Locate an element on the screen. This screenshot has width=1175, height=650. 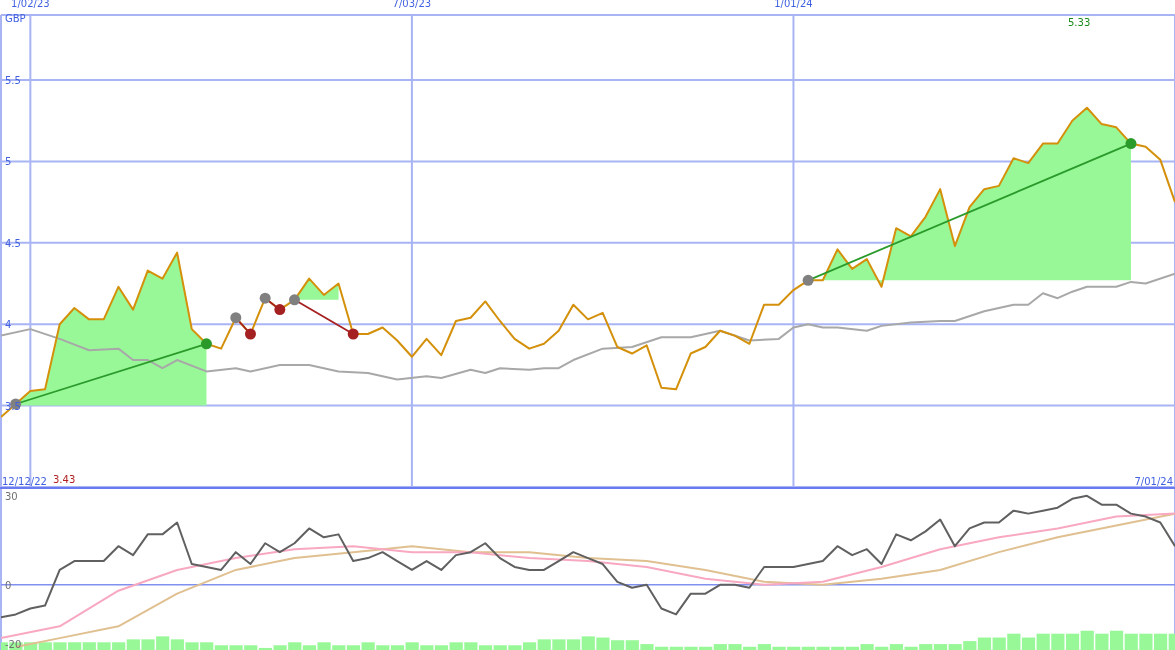
y-tick-label: 4 is located at coordinates (8, 325).